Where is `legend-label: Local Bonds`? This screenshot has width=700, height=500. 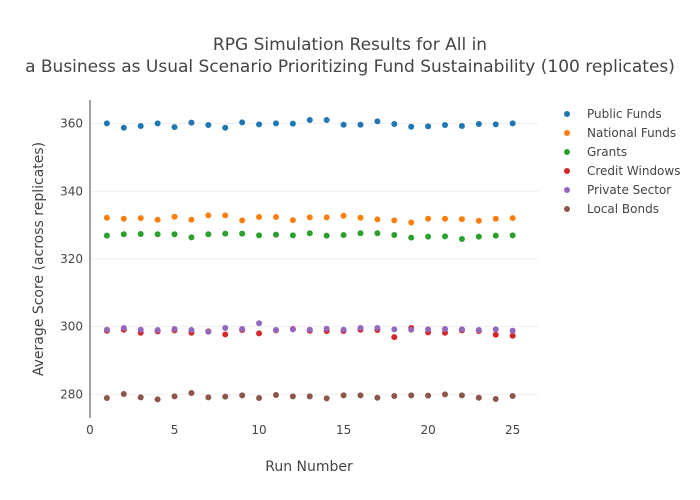 legend-label: Local Bonds is located at coordinates (623, 209).